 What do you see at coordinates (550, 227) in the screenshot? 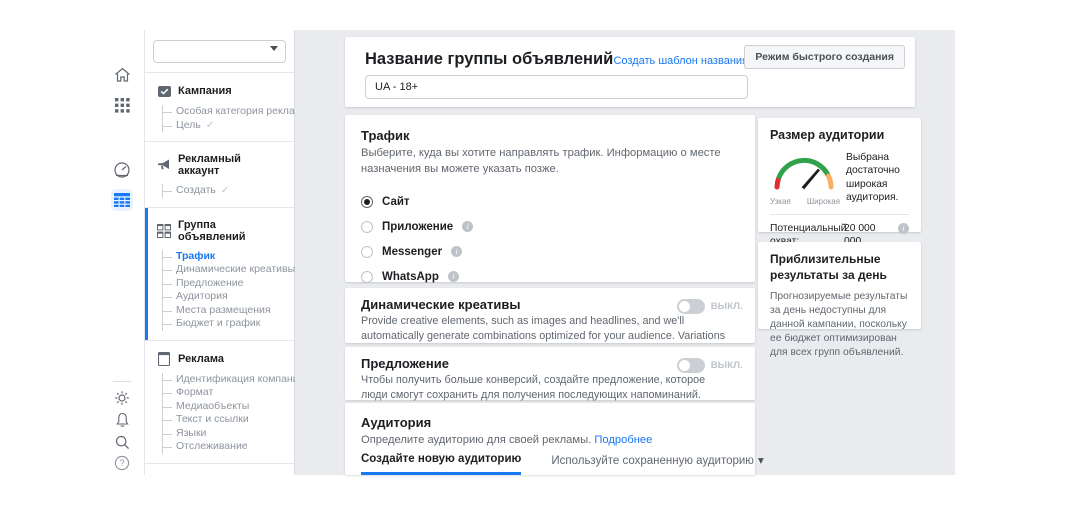
I see `traffic-option-app: Приложение` at bounding box center [550, 227].